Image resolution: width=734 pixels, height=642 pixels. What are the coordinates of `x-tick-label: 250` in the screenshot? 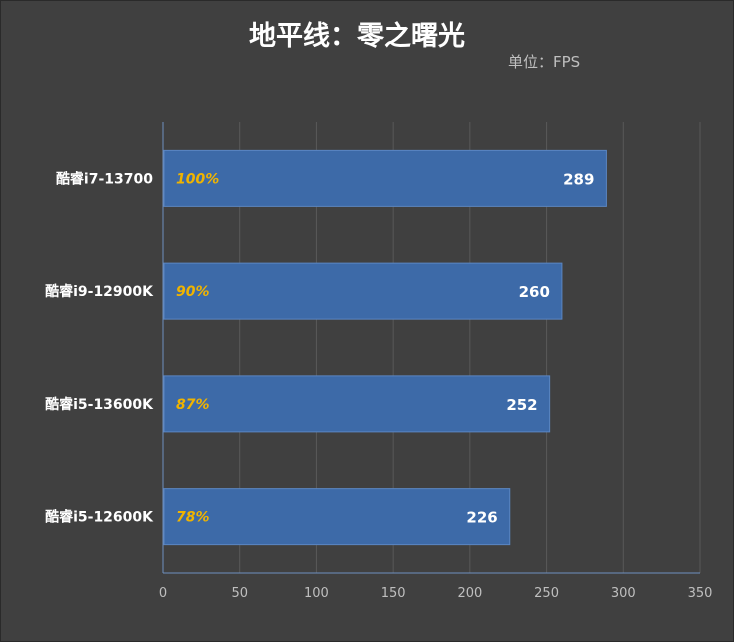 It's located at (546, 593).